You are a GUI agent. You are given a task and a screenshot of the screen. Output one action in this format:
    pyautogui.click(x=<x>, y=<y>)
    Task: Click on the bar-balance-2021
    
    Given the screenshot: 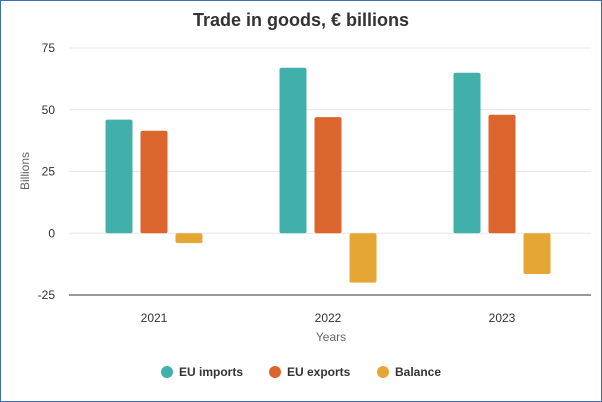 What is the action you would take?
    pyautogui.click(x=189, y=238)
    